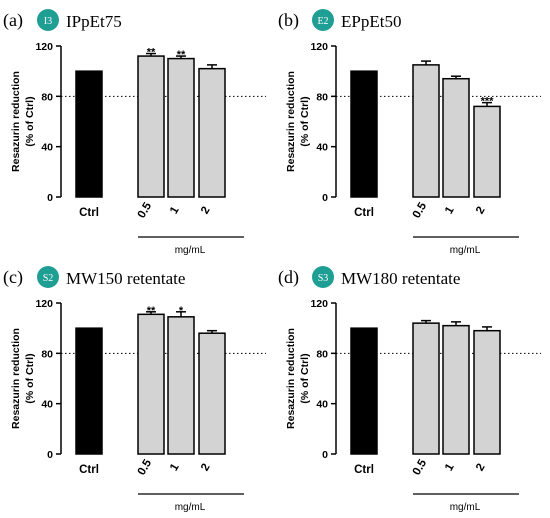 This screenshot has width=550, height=518. What do you see at coordinates (400, 278) in the screenshot?
I see `panel-title: MW180 retentate` at bounding box center [400, 278].